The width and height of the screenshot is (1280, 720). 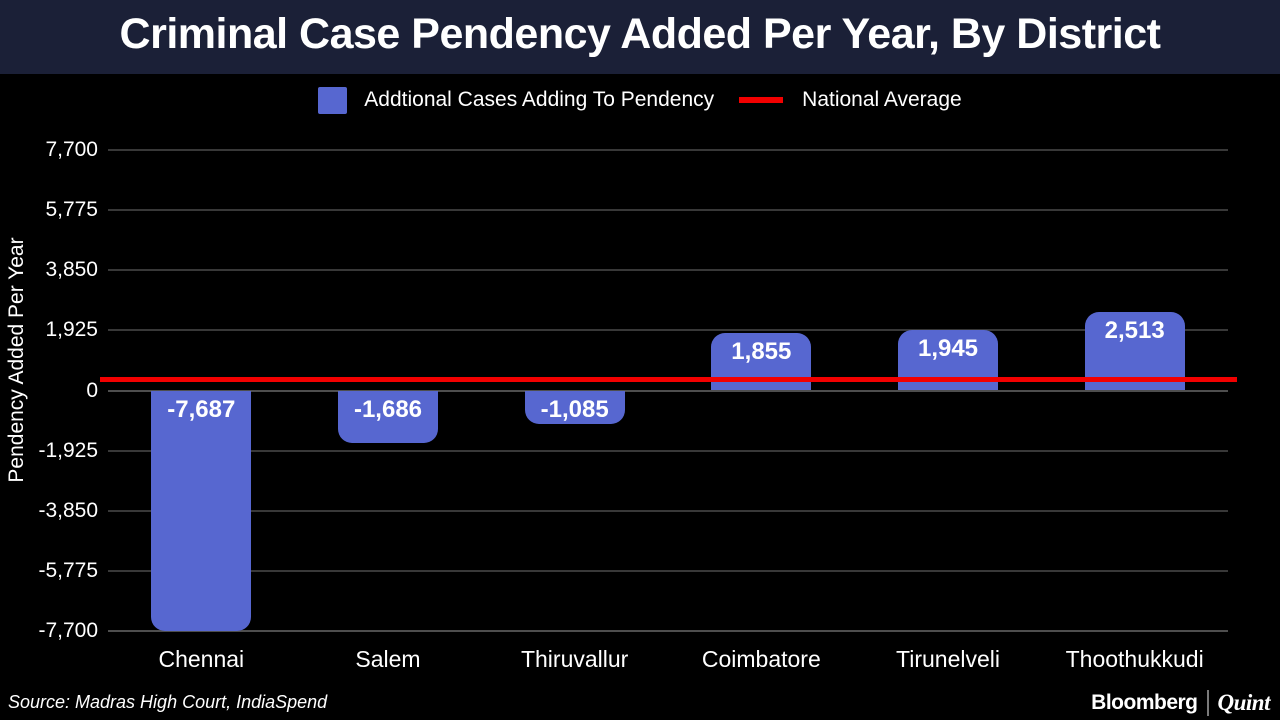 I want to click on x-label-chennai: Chennai, so click(x=201, y=659).